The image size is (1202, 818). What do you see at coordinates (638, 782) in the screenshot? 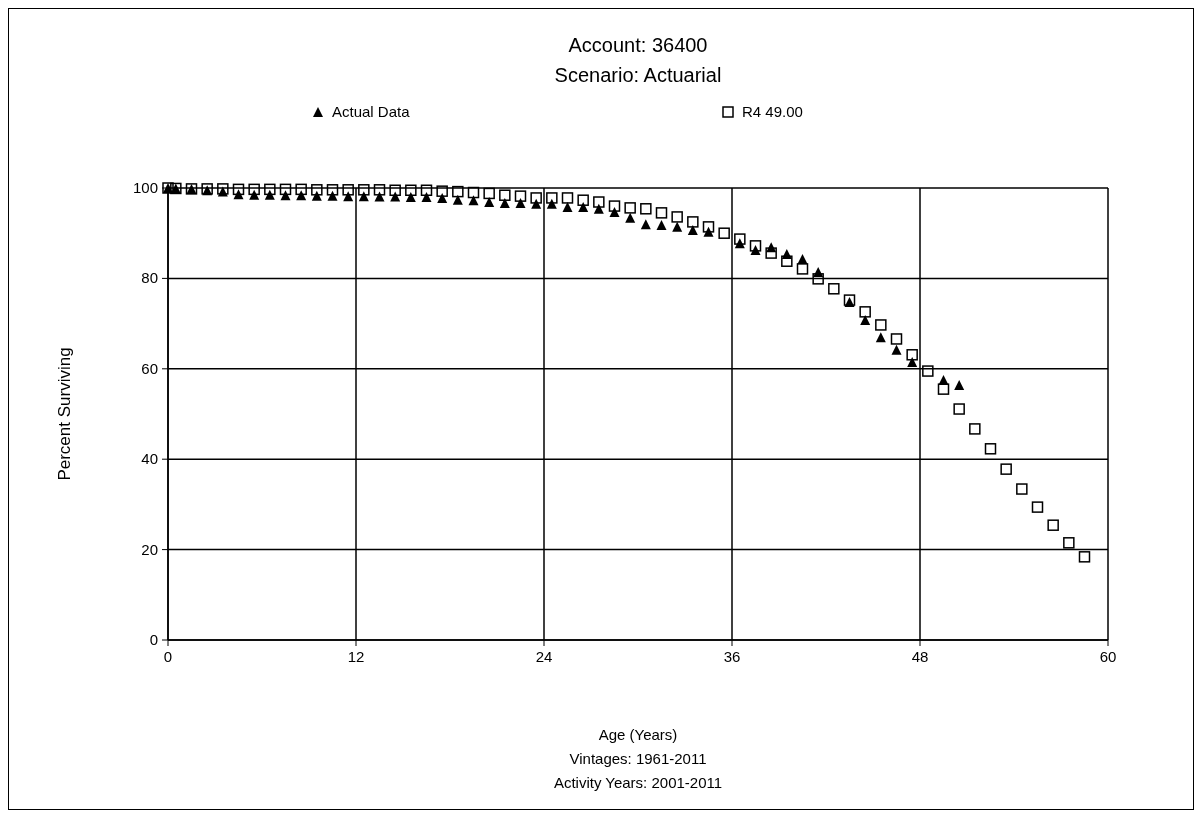
I see `text: Activity Years: 2001-2011` at bounding box center [638, 782].